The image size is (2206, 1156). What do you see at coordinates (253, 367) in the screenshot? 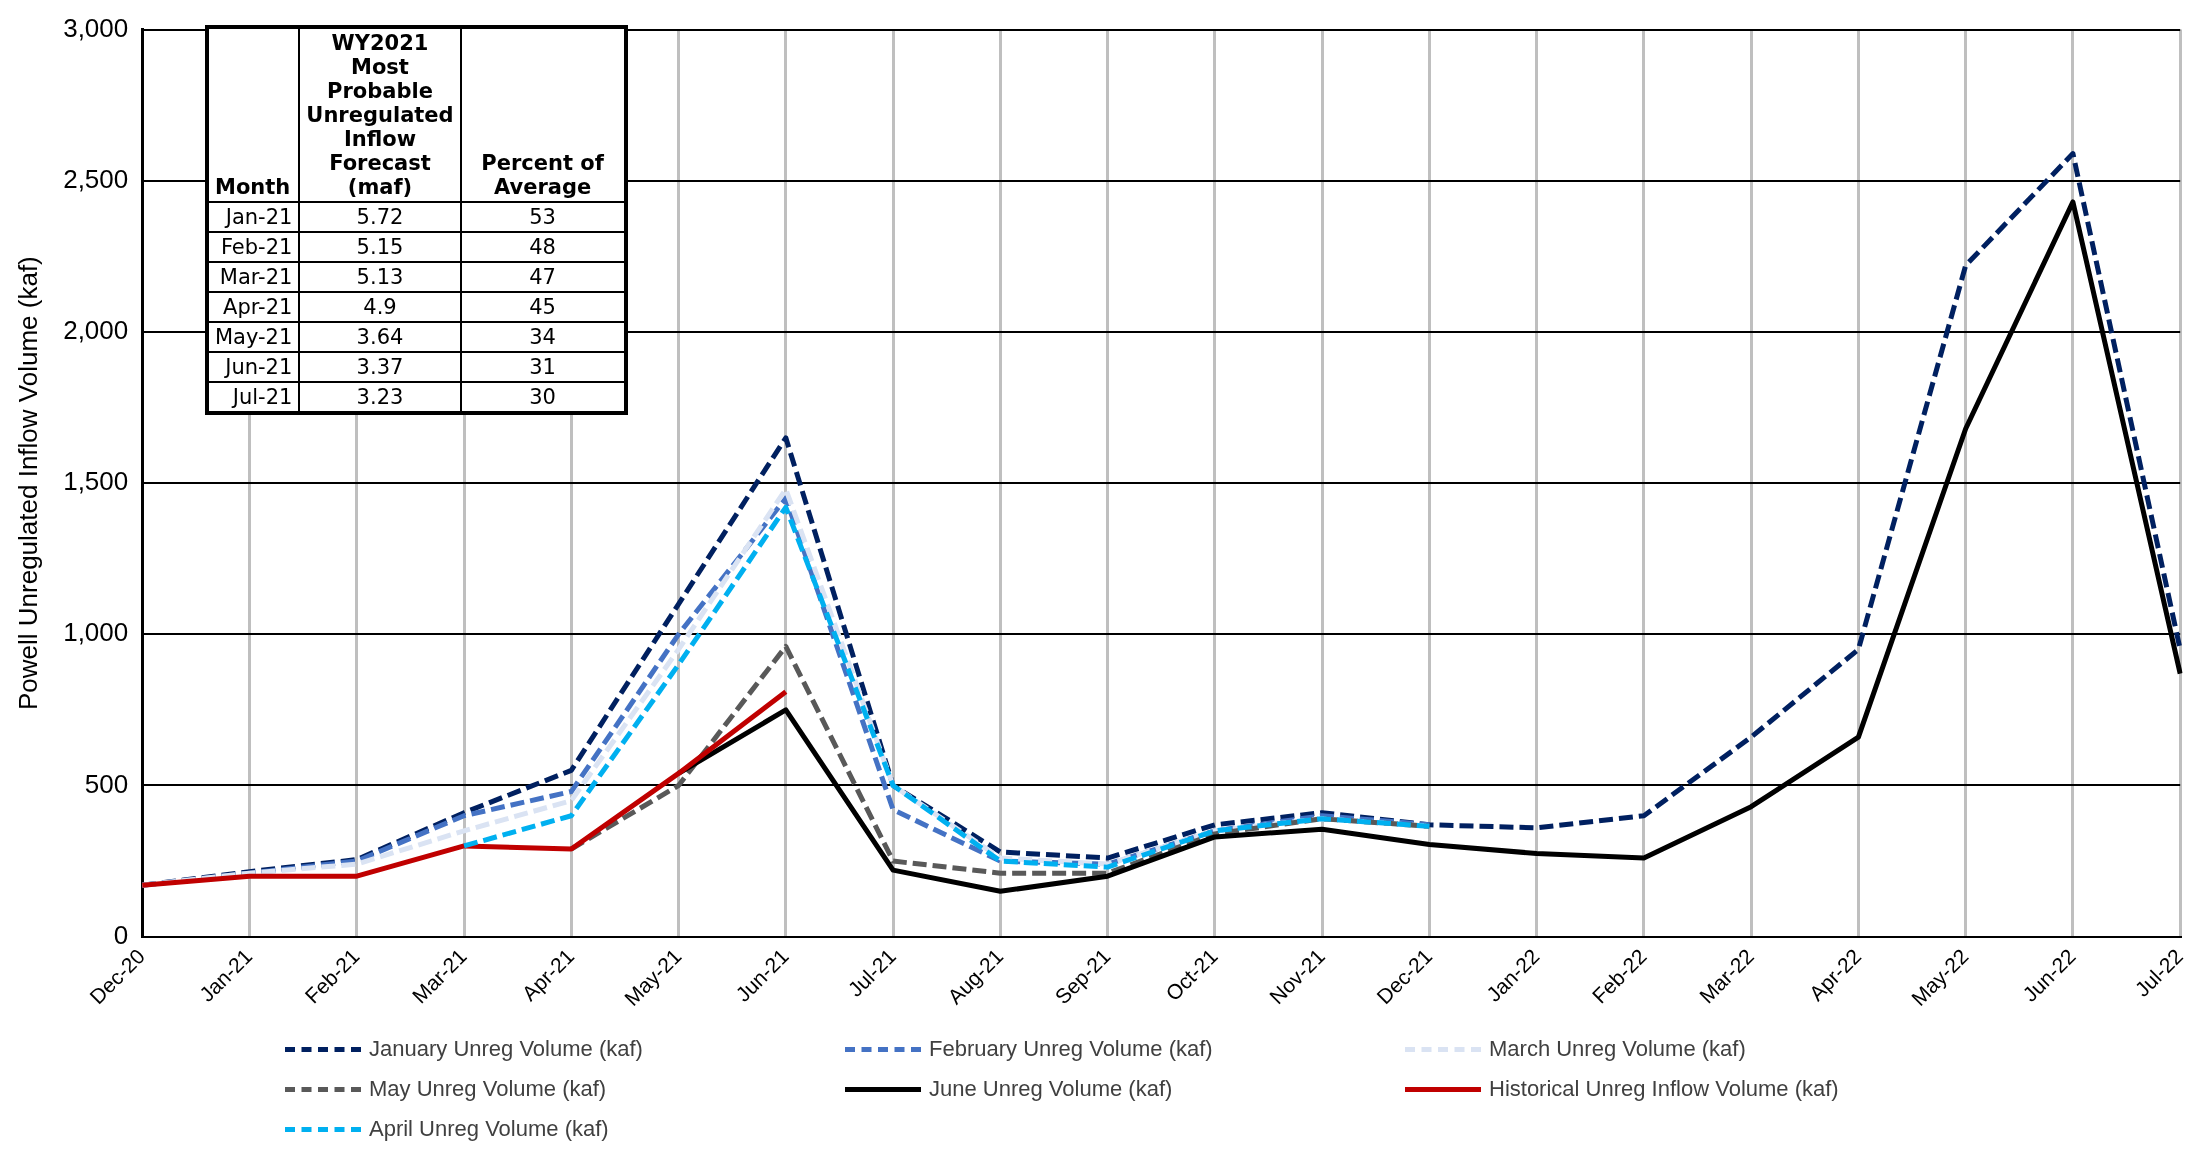
I see `category-label: Jun-21` at bounding box center [253, 367].